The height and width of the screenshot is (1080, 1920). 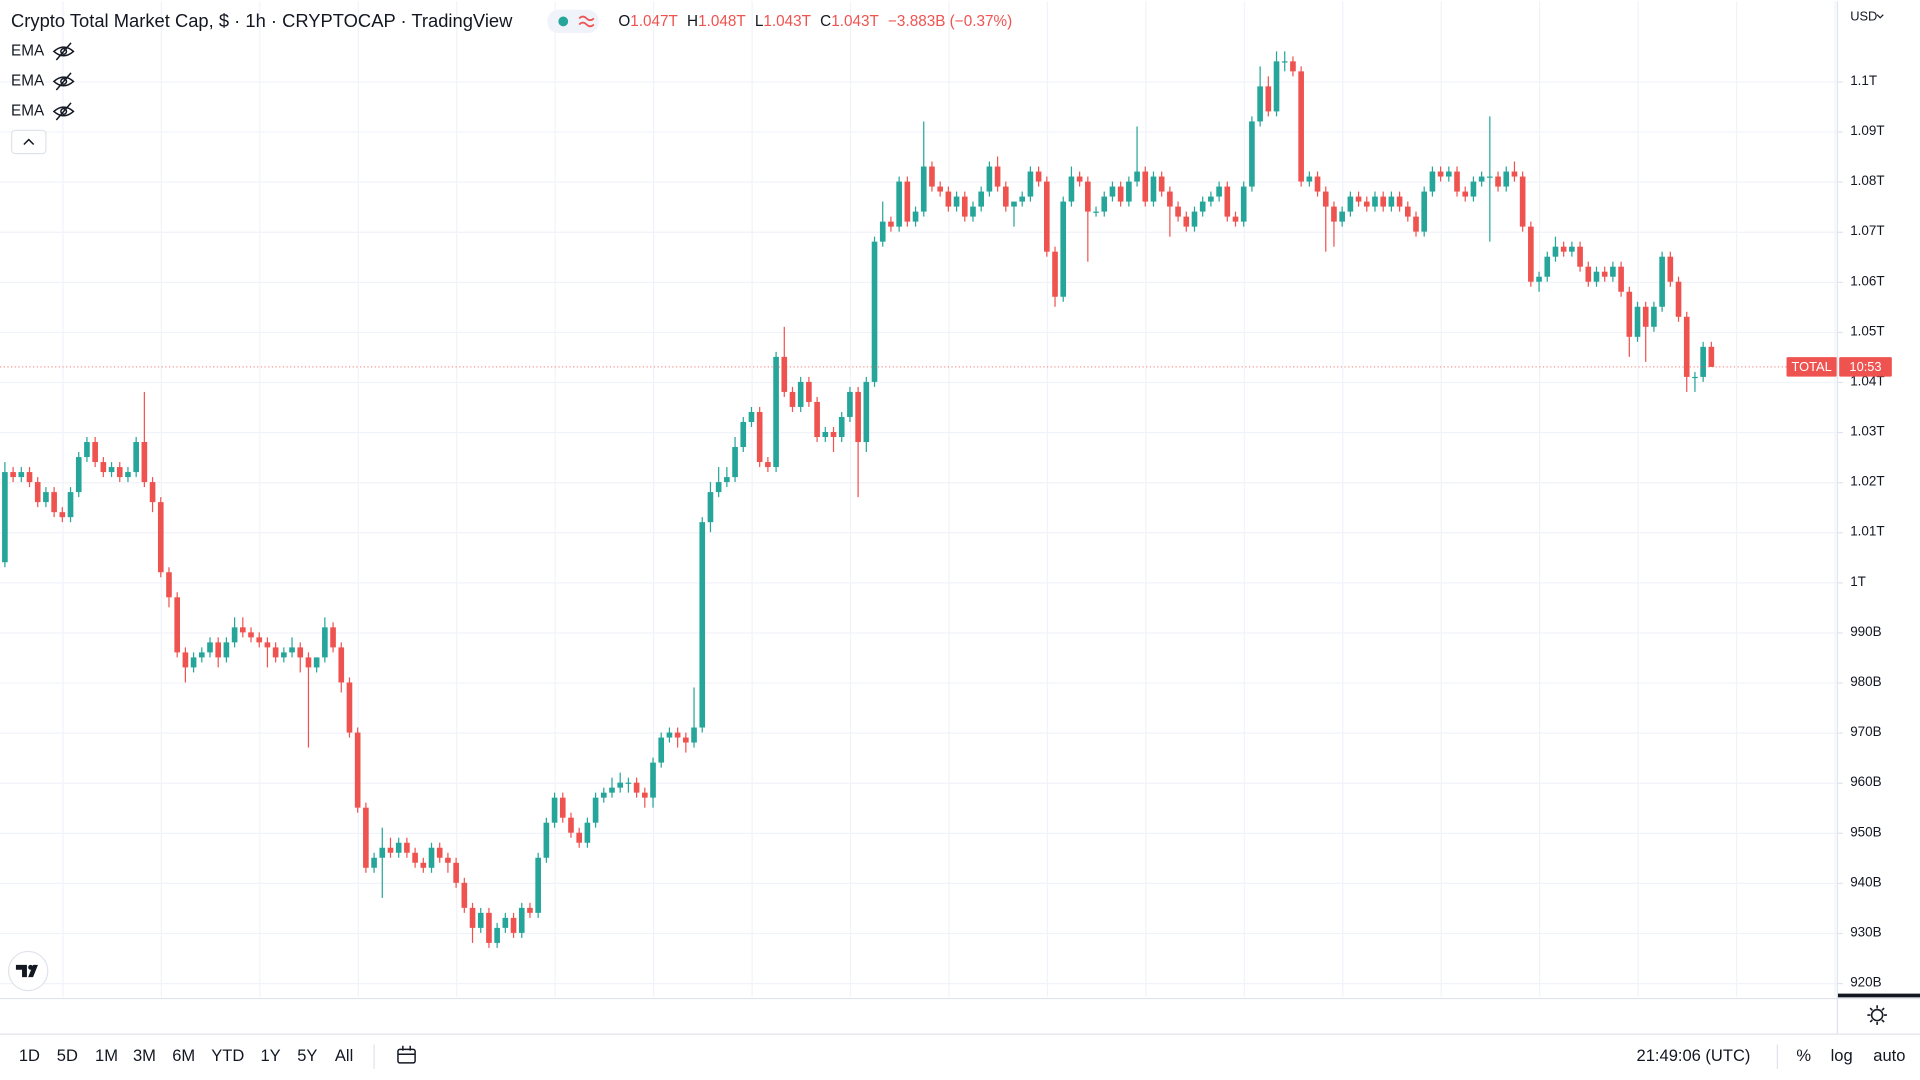 What do you see at coordinates (1842, 1055) in the screenshot?
I see `log-toggle: log` at bounding box center [1842, 1055].